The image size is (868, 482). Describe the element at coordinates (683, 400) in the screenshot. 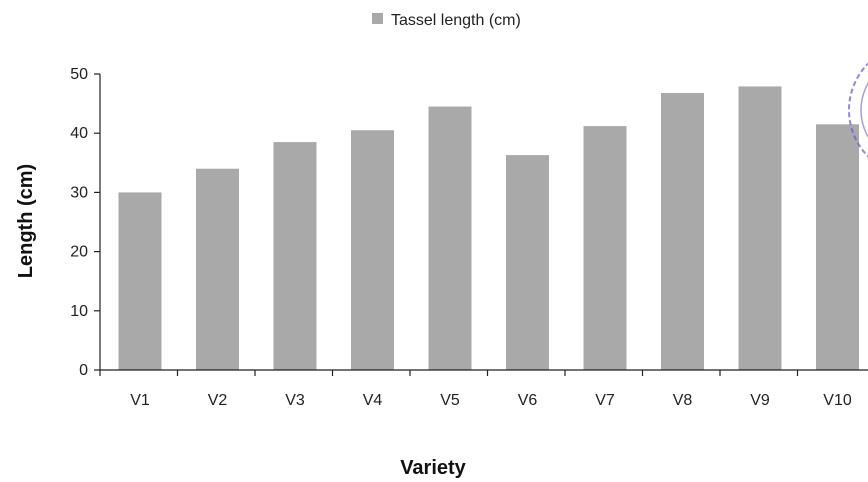

I see `x-tick-label: V8` at that location.